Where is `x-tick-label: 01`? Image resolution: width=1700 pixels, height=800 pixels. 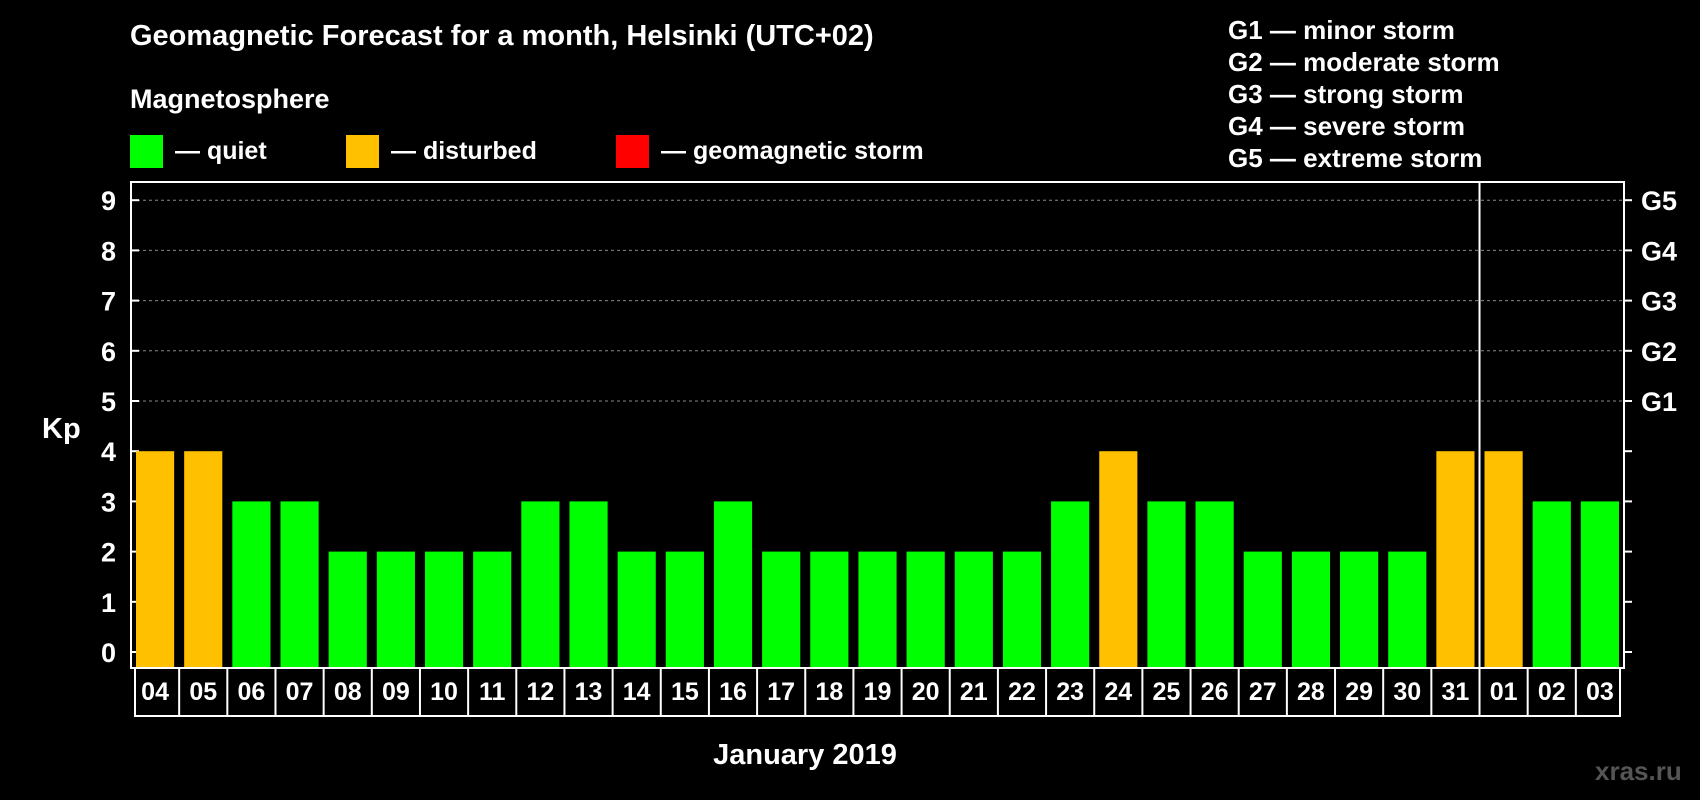
x-tick-label: 01 is located at coordinates (1504, 692).